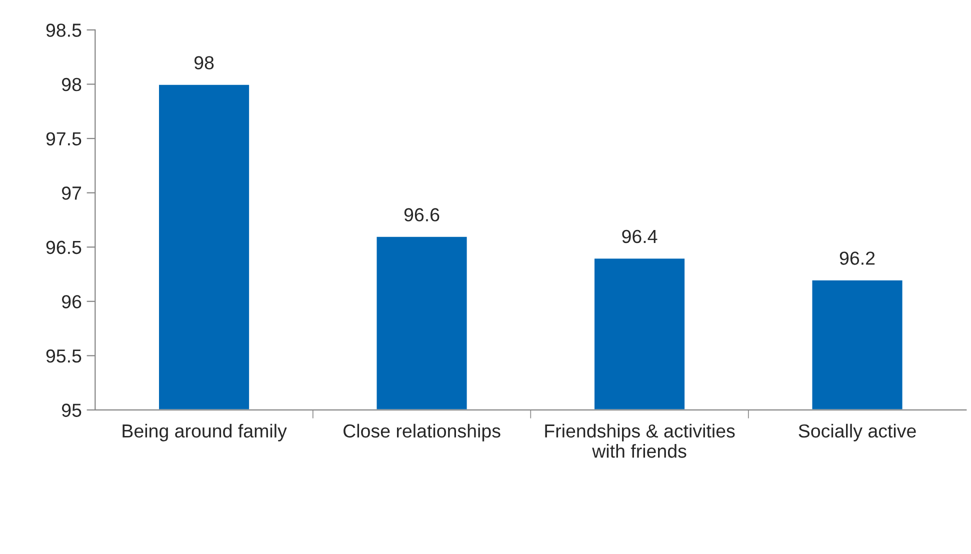 The height and width of the screenshot is (554, 971). Describe the element at coordinates (64, 247) in the screenshot. I see `y-tick-label: 96.5` at that location.